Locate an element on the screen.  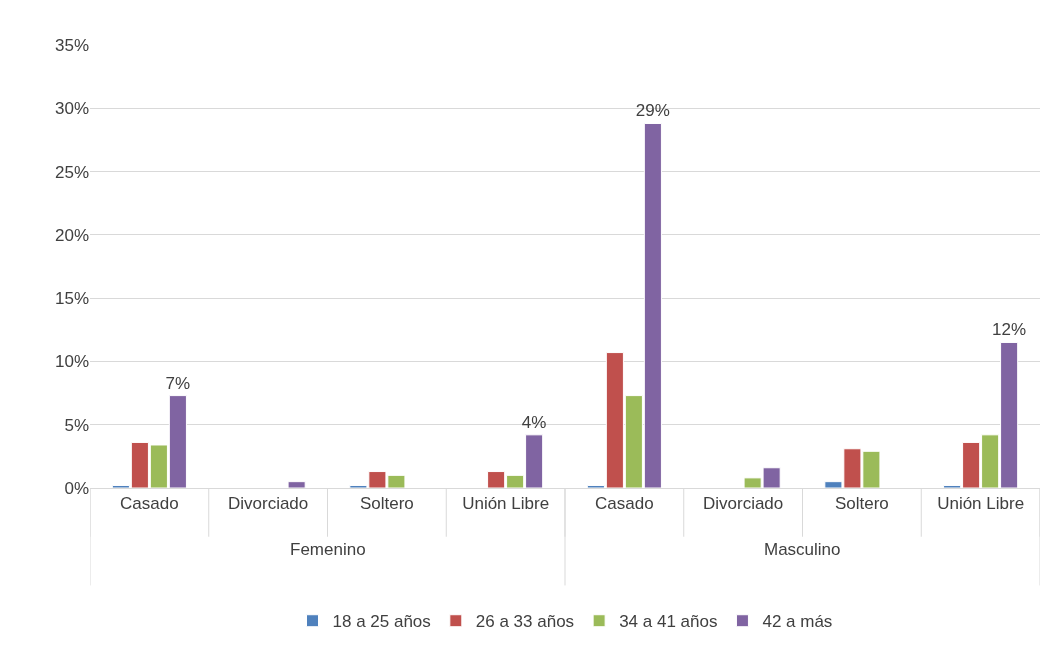
y-tick-label: 35% is located at coordinates (71, 45).